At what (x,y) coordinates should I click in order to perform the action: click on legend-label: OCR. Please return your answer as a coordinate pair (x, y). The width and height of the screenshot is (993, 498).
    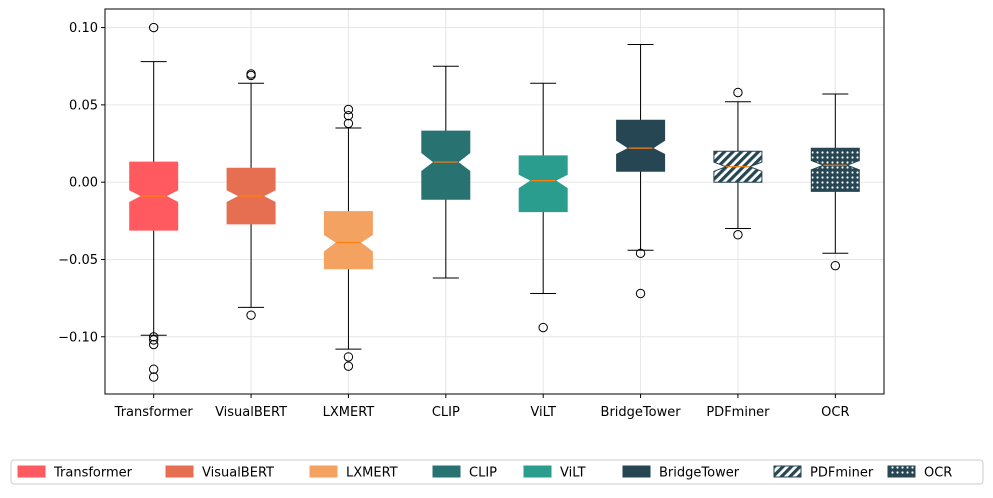
    Looking at the image, I should click on (938, 473).